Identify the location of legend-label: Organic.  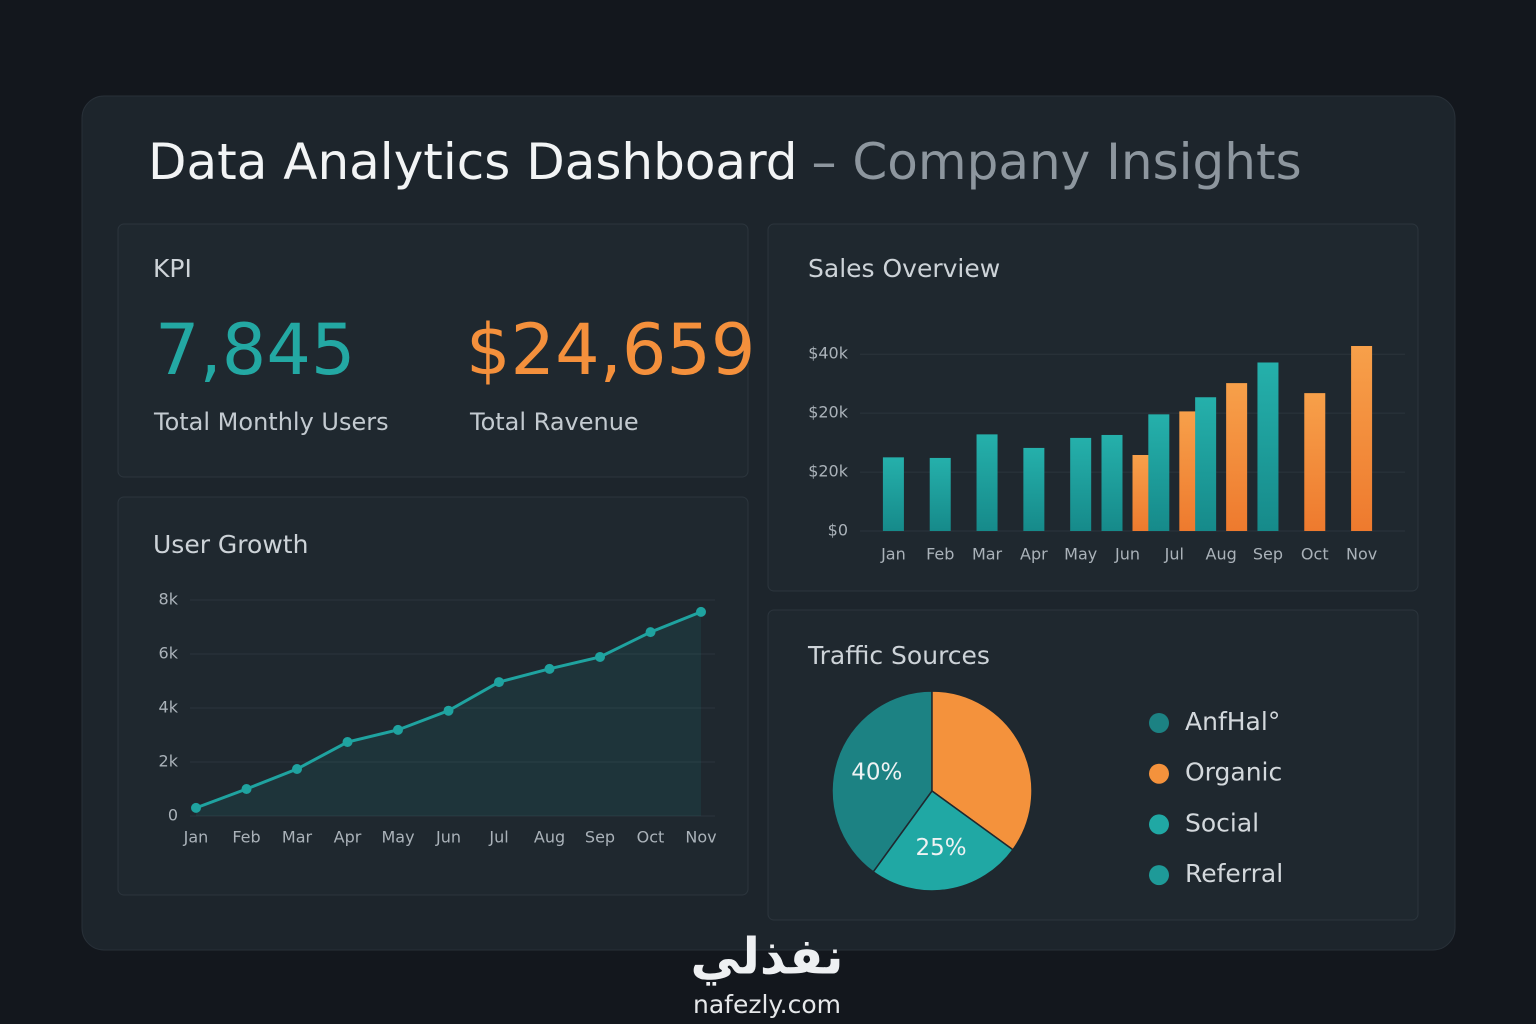
(1233, 772).